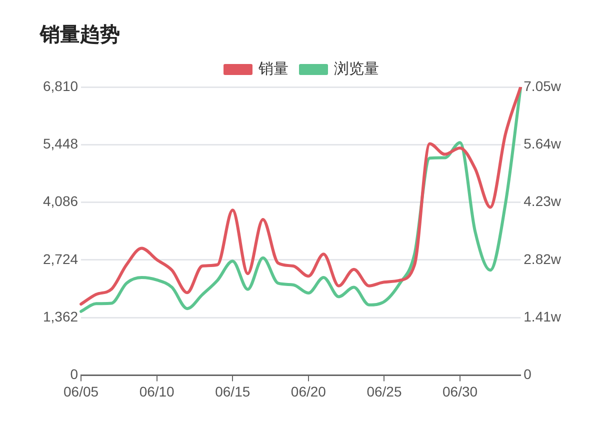  I want to click on x-tick-label: 06/25, so click(384, 391).